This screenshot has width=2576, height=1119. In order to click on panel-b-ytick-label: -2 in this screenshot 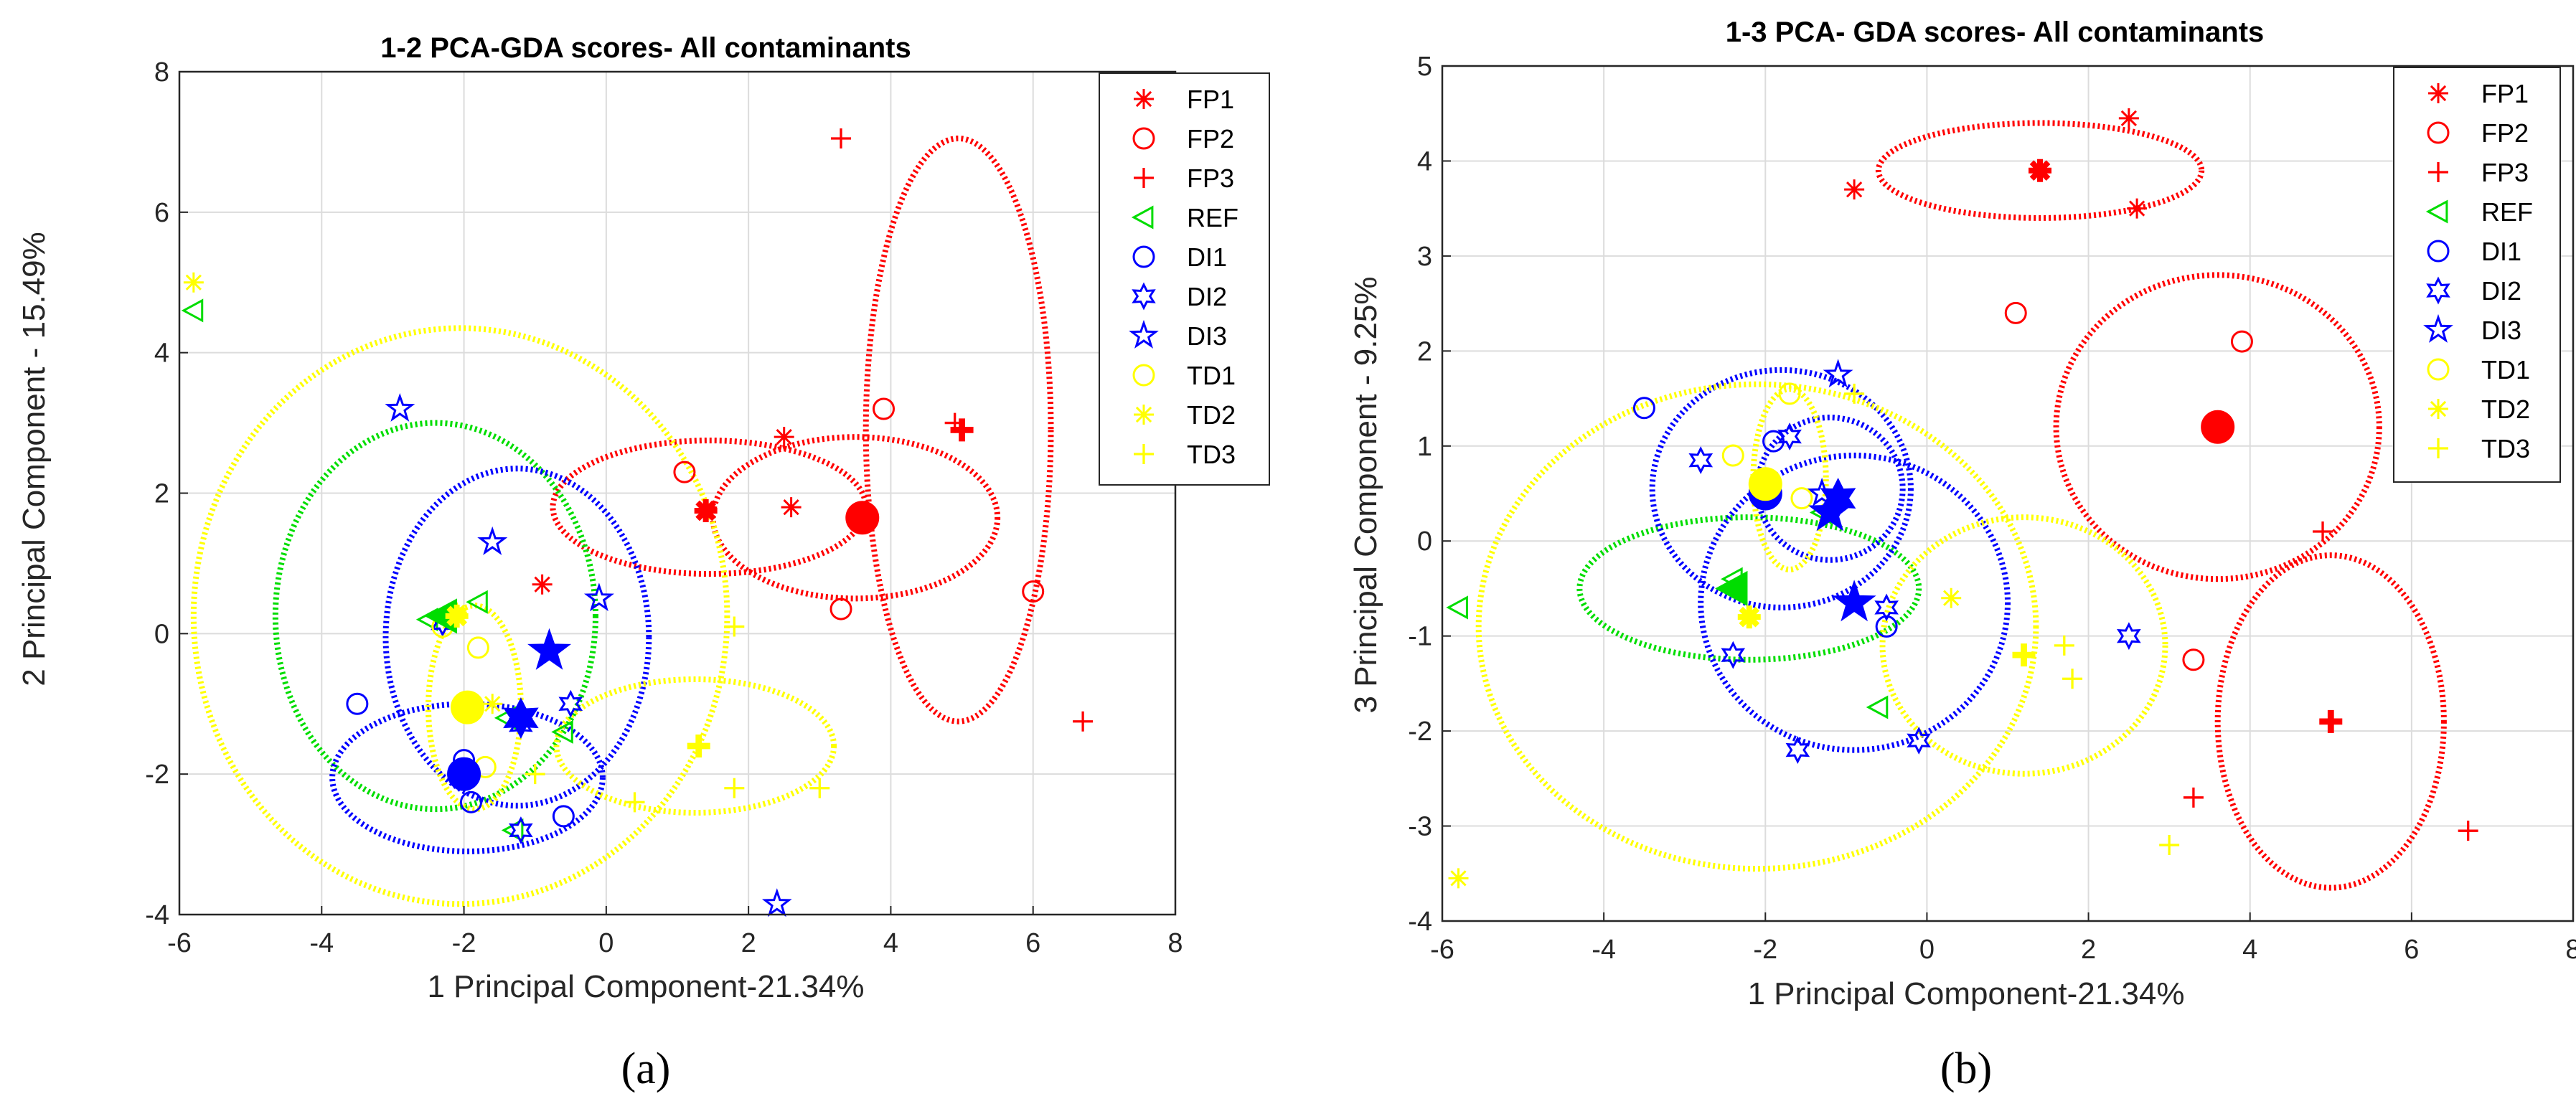, I will do `click(1420, 732)`.